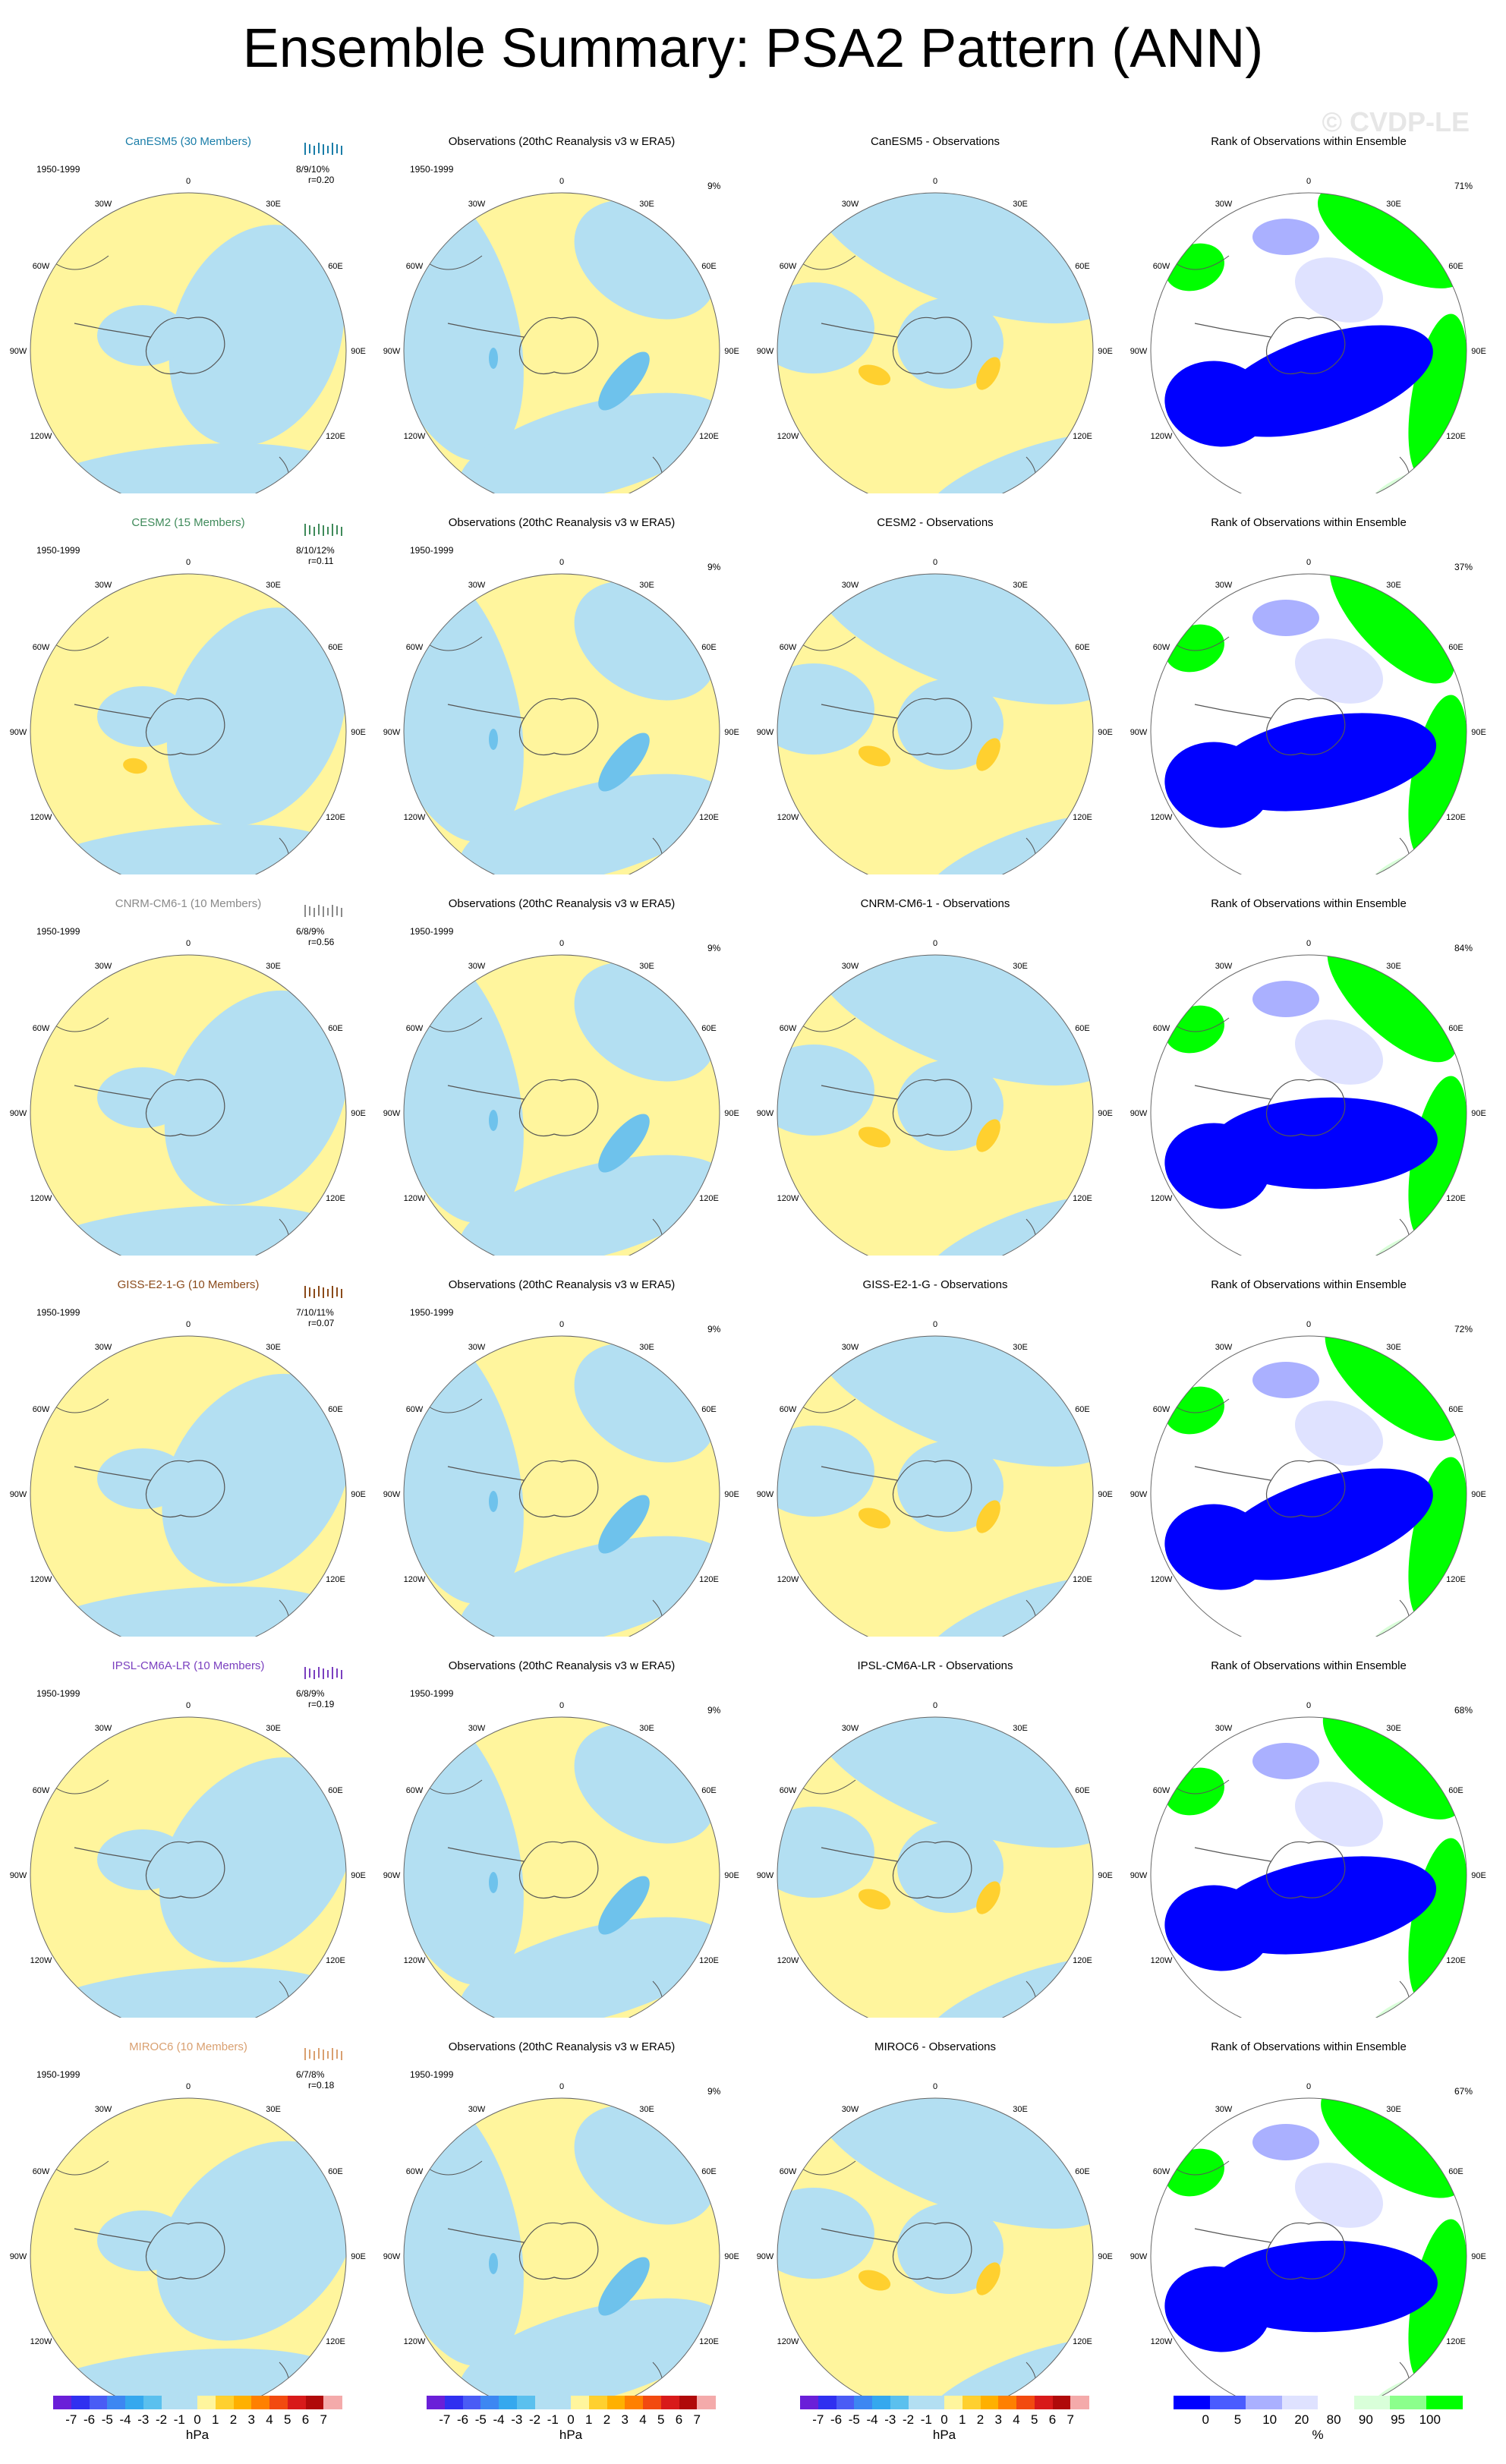 The width and height of the screenshot is (1506, 2464). I want to click on rank-low-region, so click(1217, 785).